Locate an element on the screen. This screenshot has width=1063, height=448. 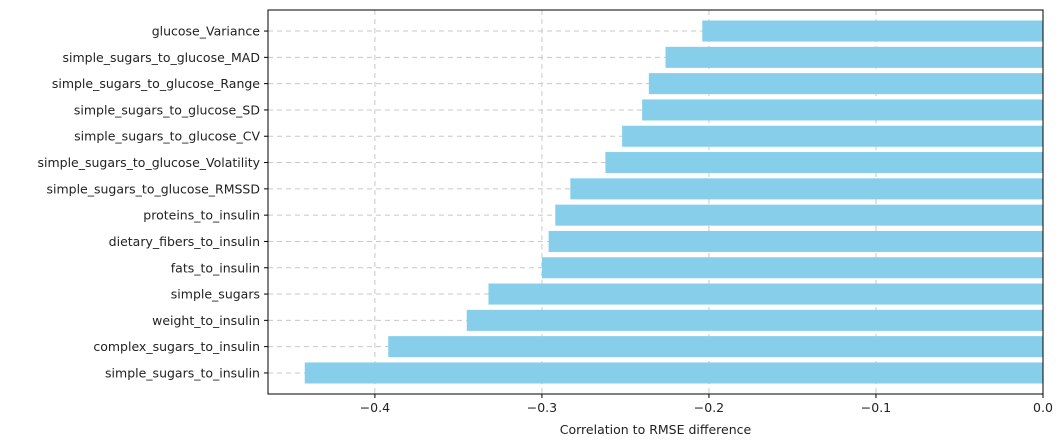
x-tick-label: −0.3 is located at coordinates (542, 407).